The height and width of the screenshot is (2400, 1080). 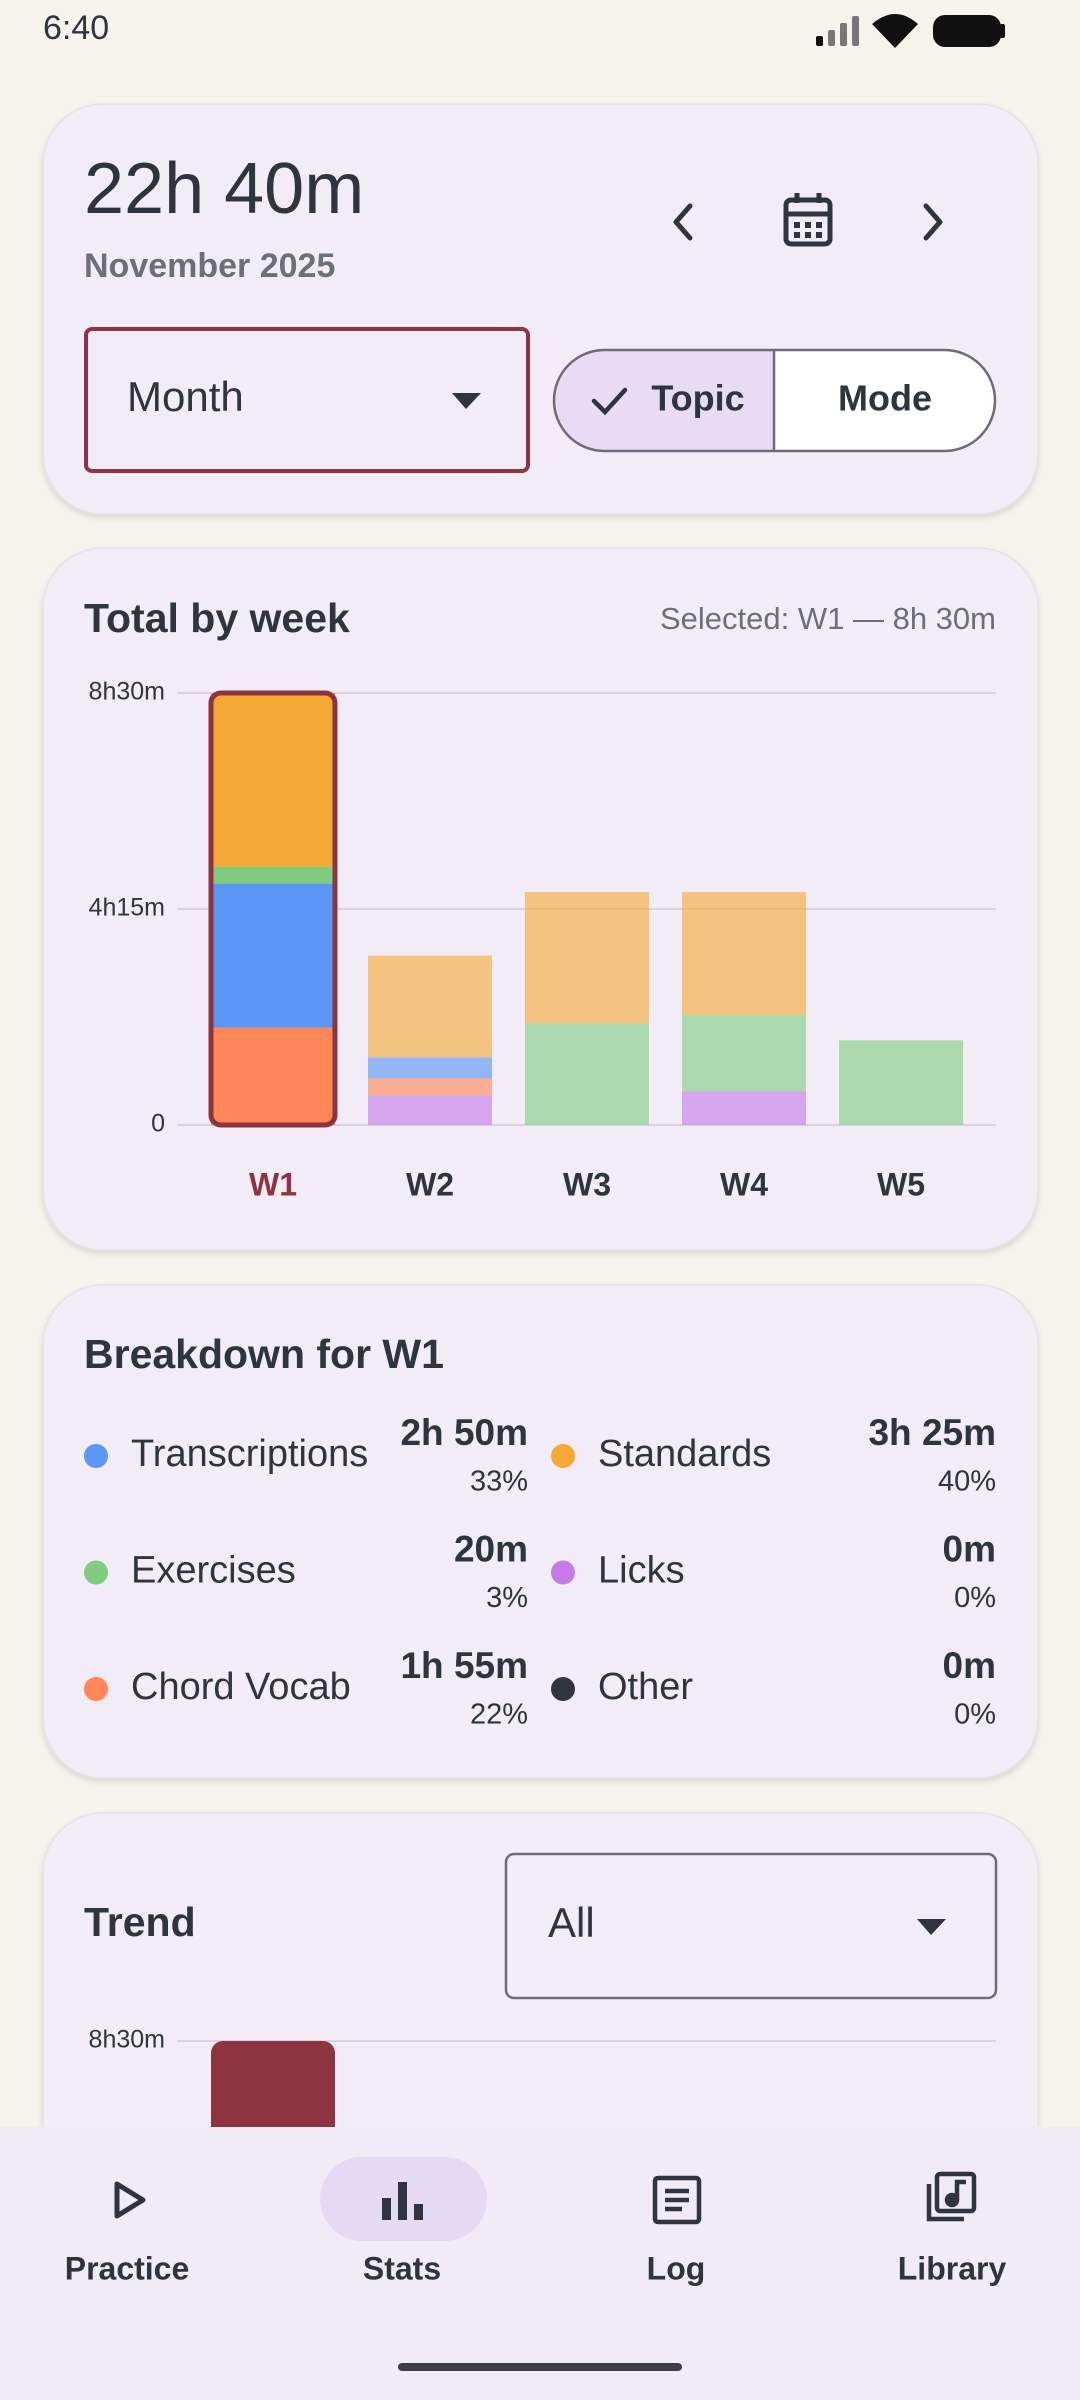 I want to click on battery-icon, so click(x=967, y=31).